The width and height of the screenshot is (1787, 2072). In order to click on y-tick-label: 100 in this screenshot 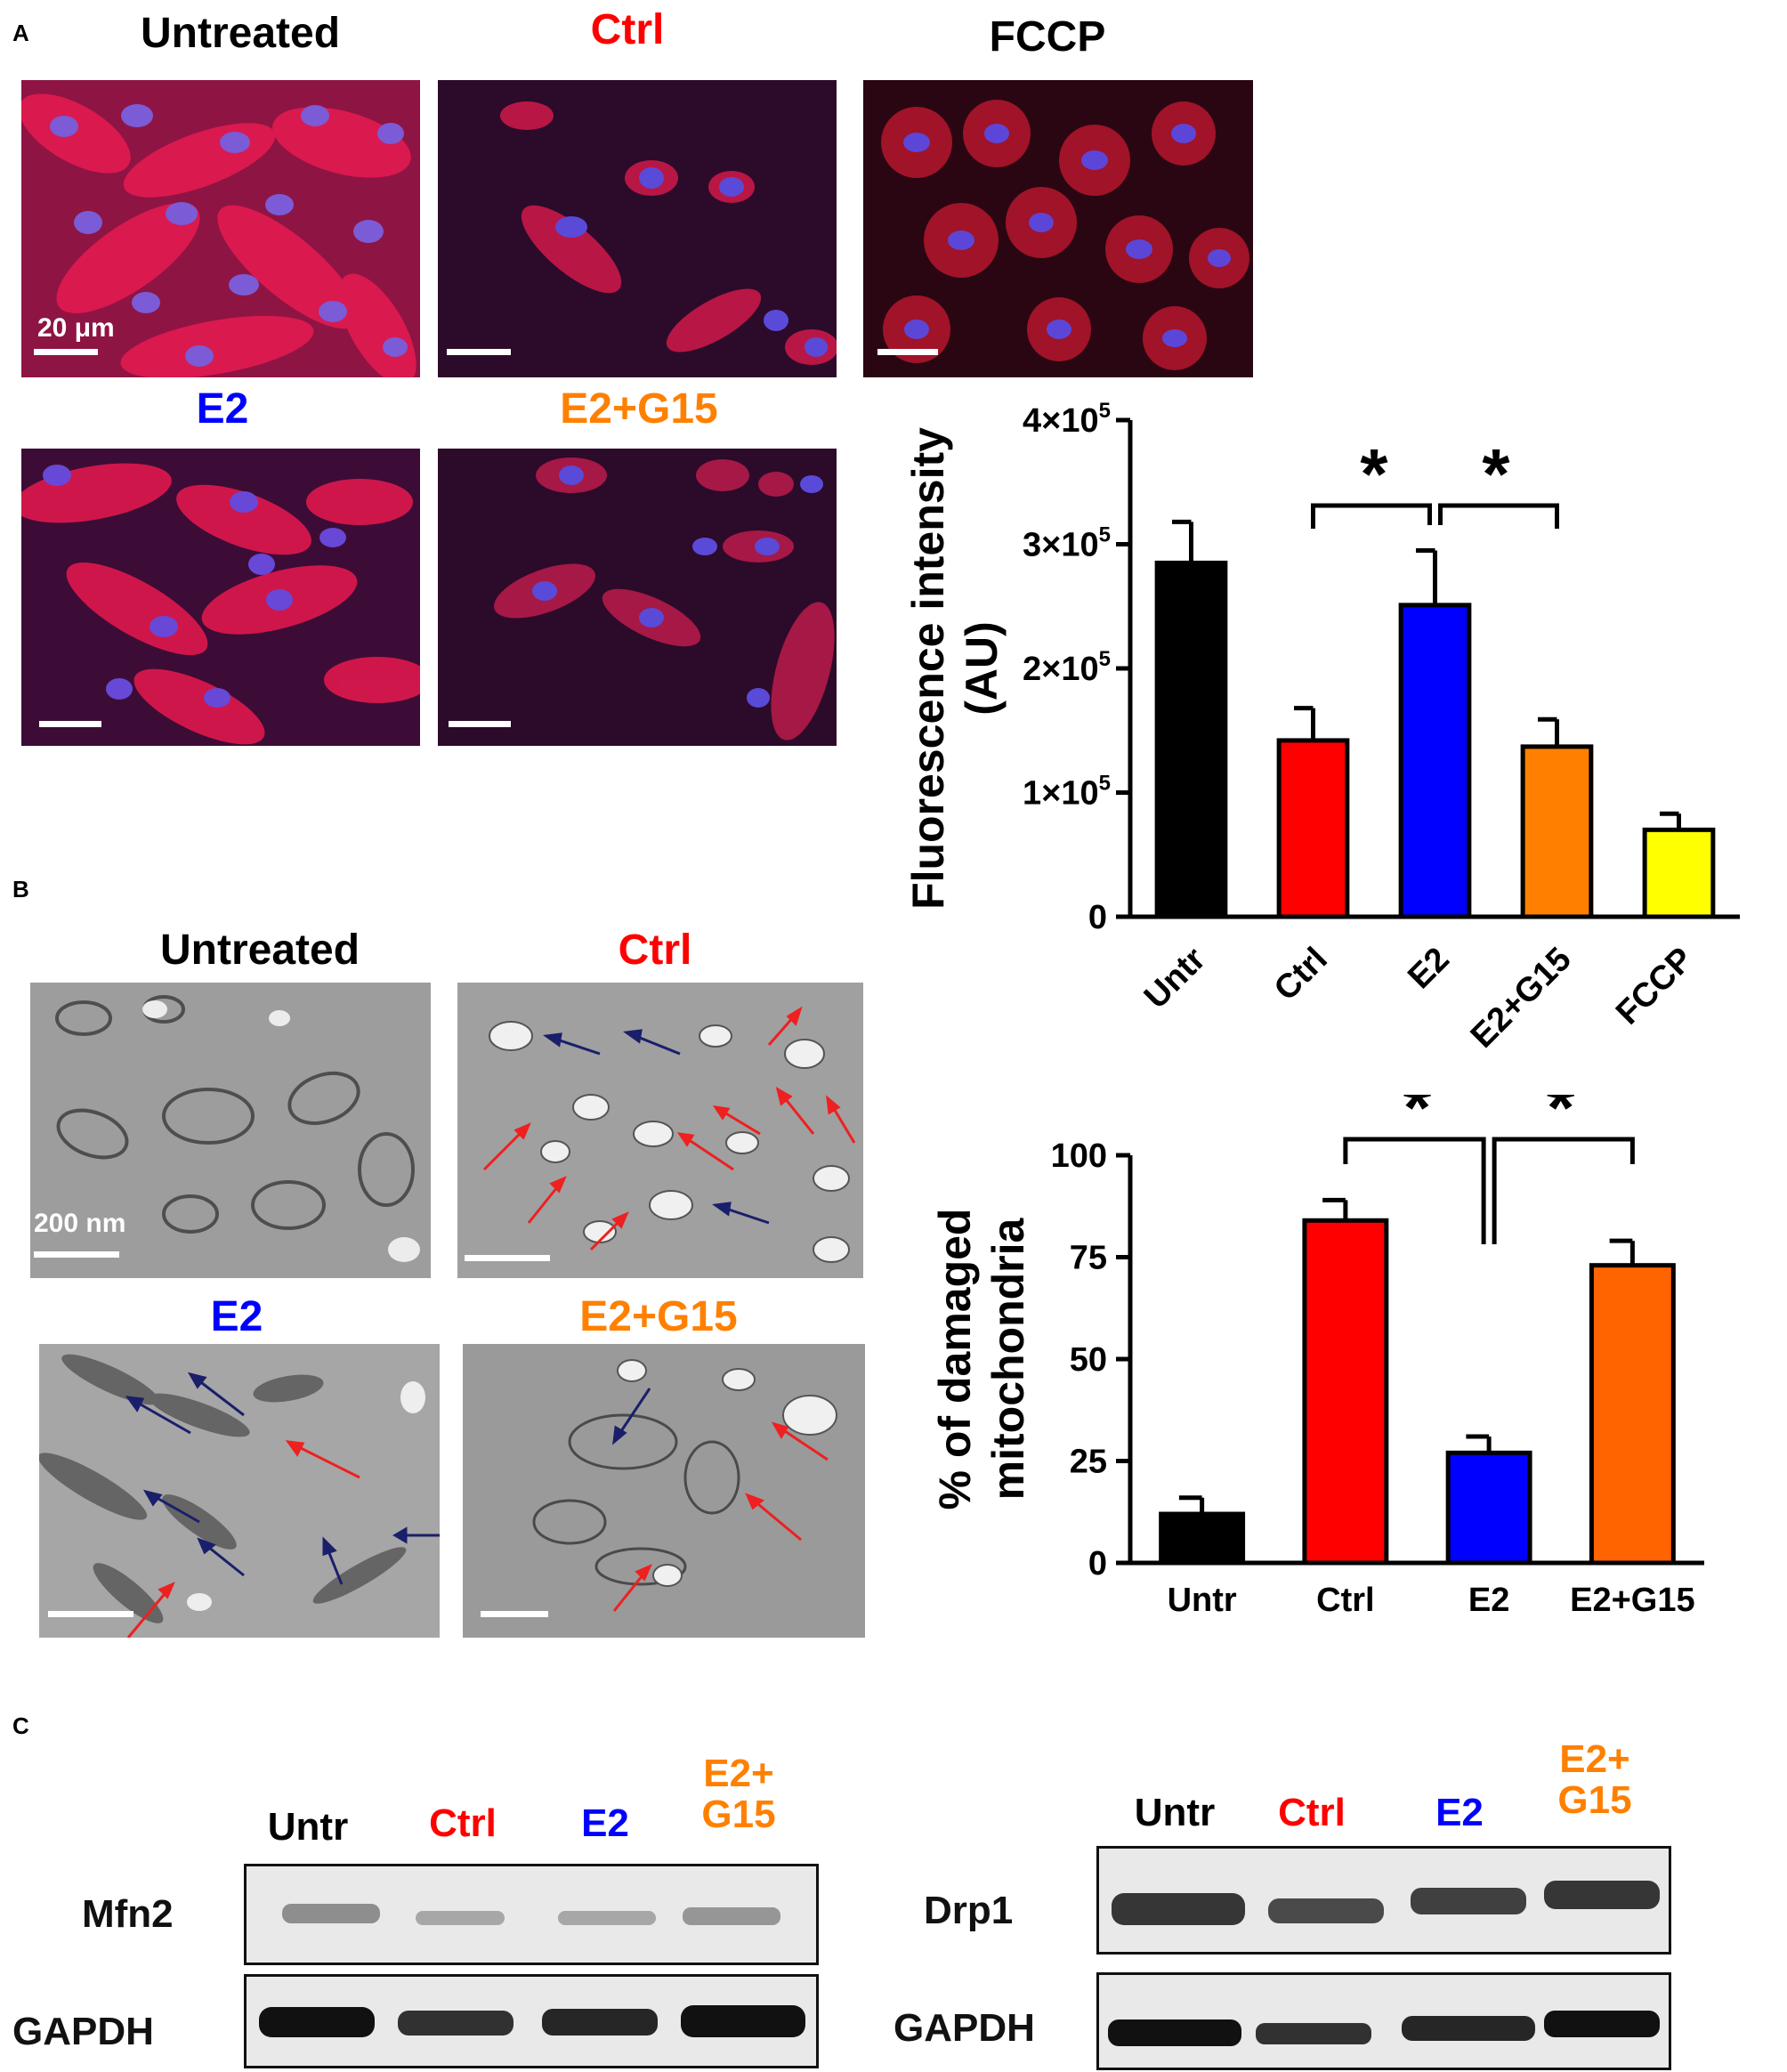, I will do `click(1079, 1156)`.